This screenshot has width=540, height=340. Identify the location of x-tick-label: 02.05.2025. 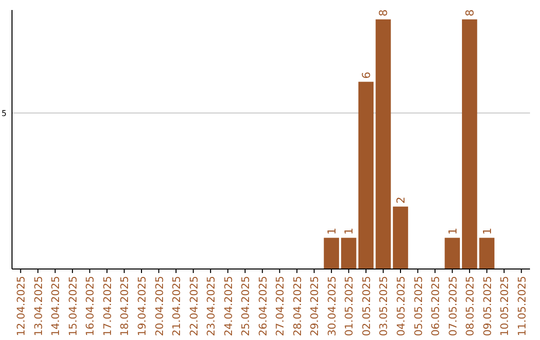
(366, 306).